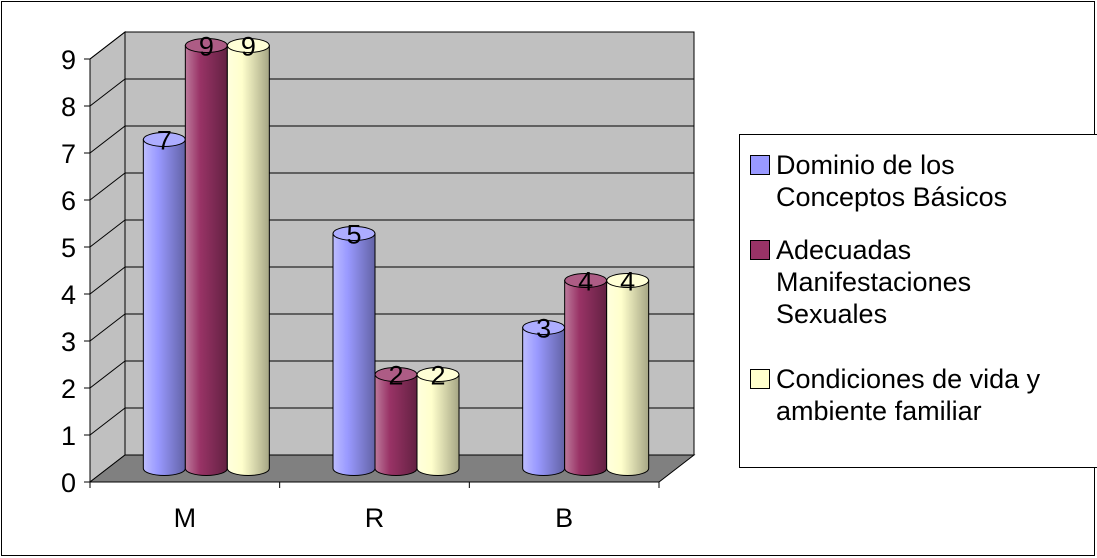 The height and width of the screenshot is (558, 1097). Describe the element at coordinates (68, 483) in the screenshot. I see `y-tick-label: 0` at that location.